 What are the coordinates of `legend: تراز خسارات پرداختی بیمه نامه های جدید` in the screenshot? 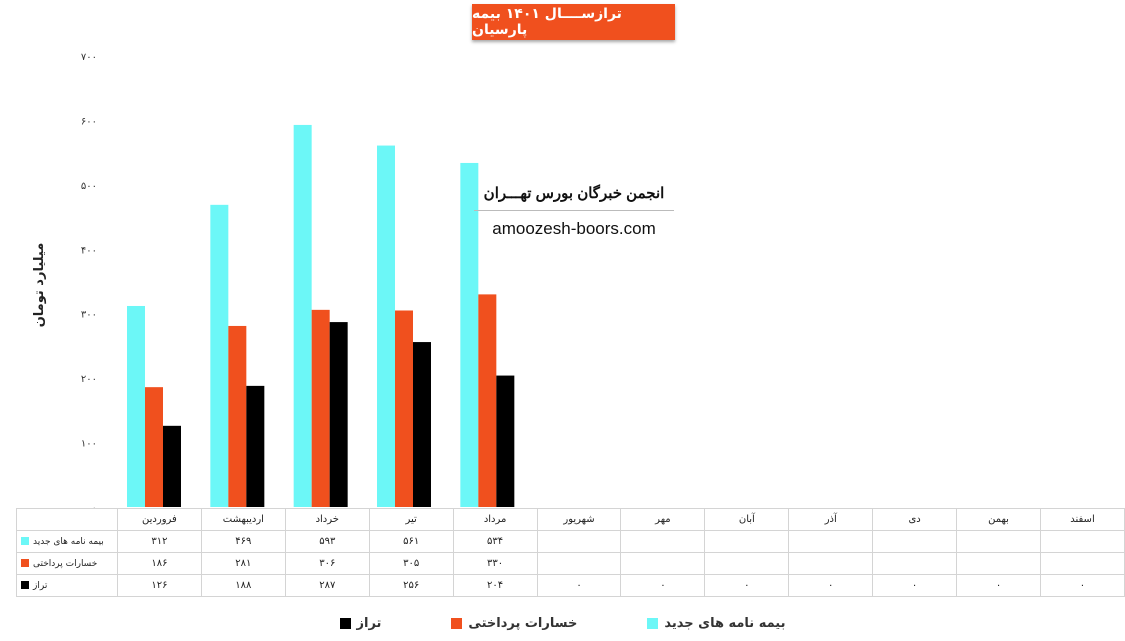 It's located at (562, 623).